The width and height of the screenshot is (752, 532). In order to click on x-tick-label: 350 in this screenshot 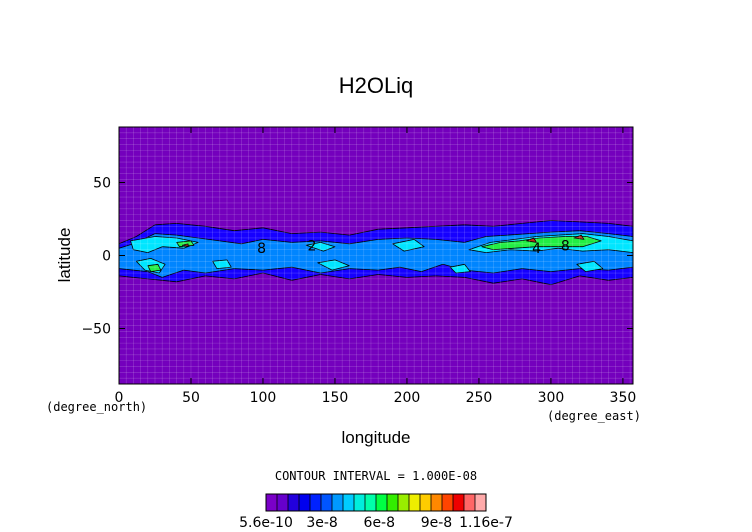, I will do `click(623, 398)`.